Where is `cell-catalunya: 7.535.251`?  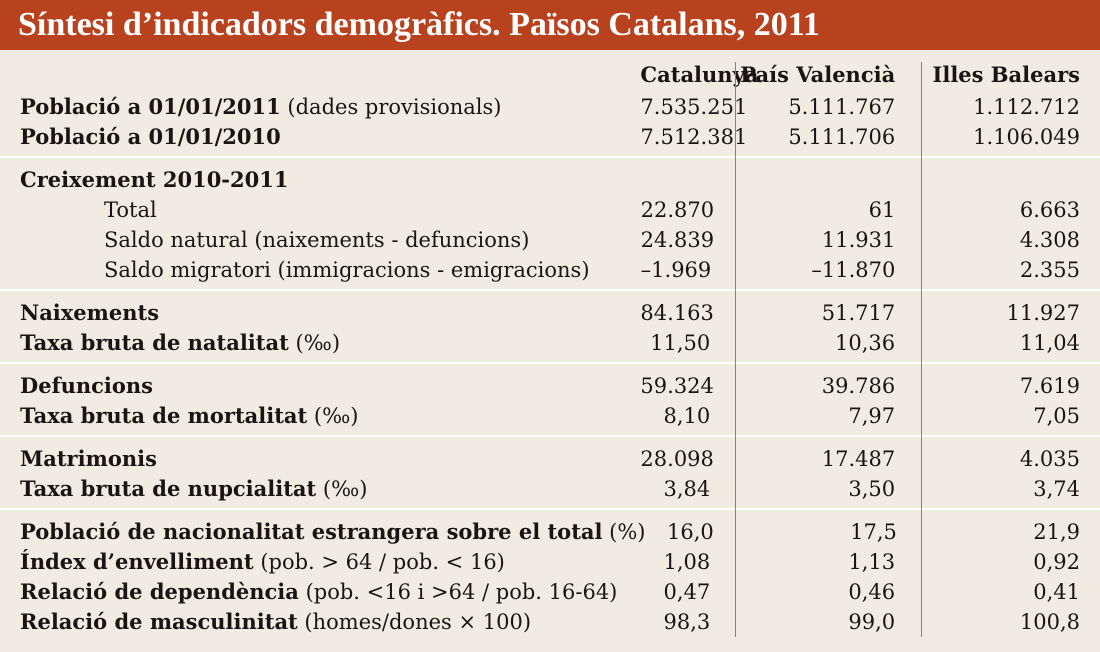 cell-catalunya: 7.535.251 is located at coordinates (694, 107).